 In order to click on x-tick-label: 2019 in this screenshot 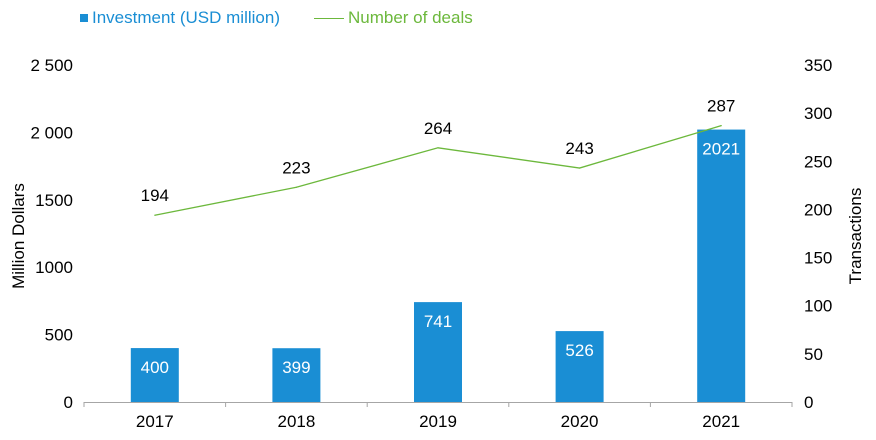, I will do `click(438, 421)`.